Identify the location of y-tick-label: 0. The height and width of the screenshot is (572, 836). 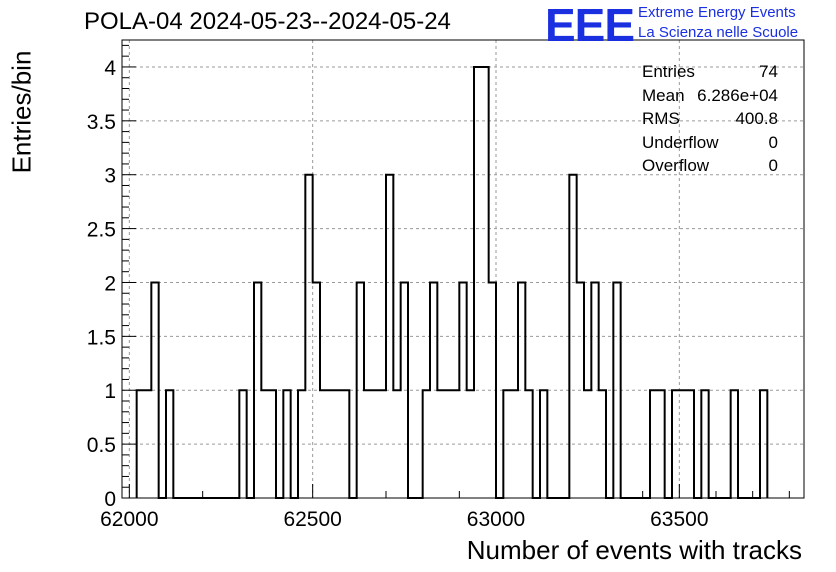
(110, 499).